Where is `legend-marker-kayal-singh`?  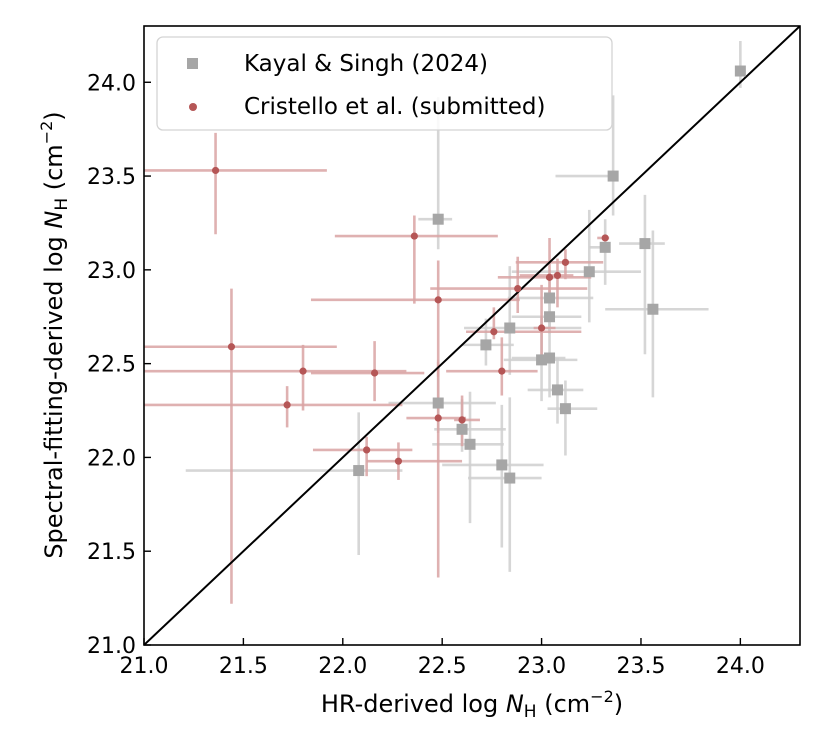
legend-marker-kayal-singh is located at coordinates (192, 63).